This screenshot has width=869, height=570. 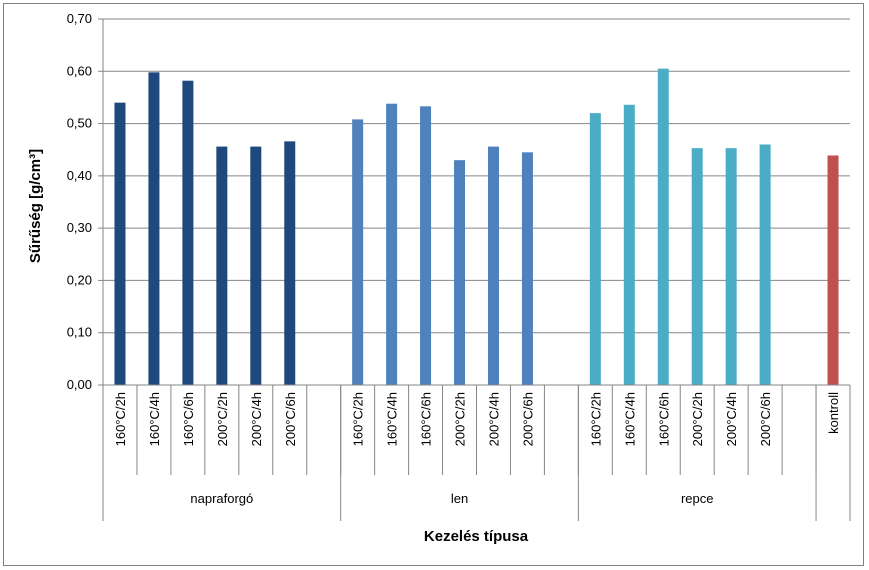 What do you see at coordinates (221, 498) in the screenshot?
I see `group-label: napraforgó` at bounding box center [221, 498].